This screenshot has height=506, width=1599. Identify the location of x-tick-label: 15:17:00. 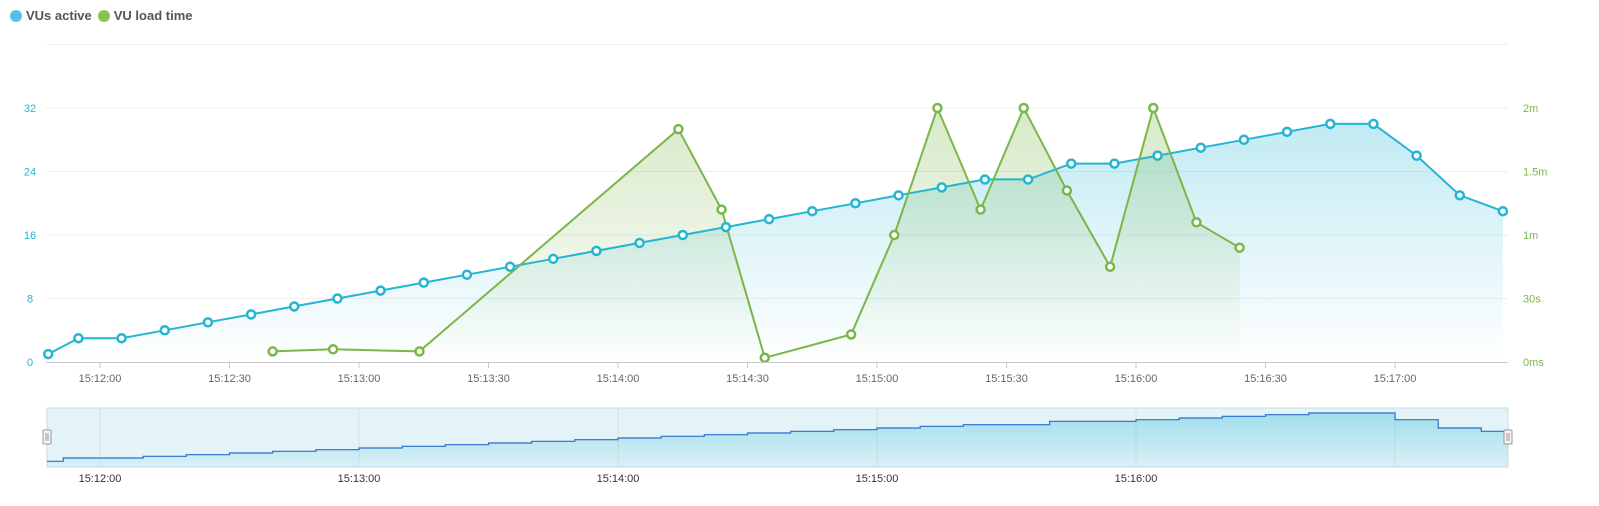
(1395, 379).